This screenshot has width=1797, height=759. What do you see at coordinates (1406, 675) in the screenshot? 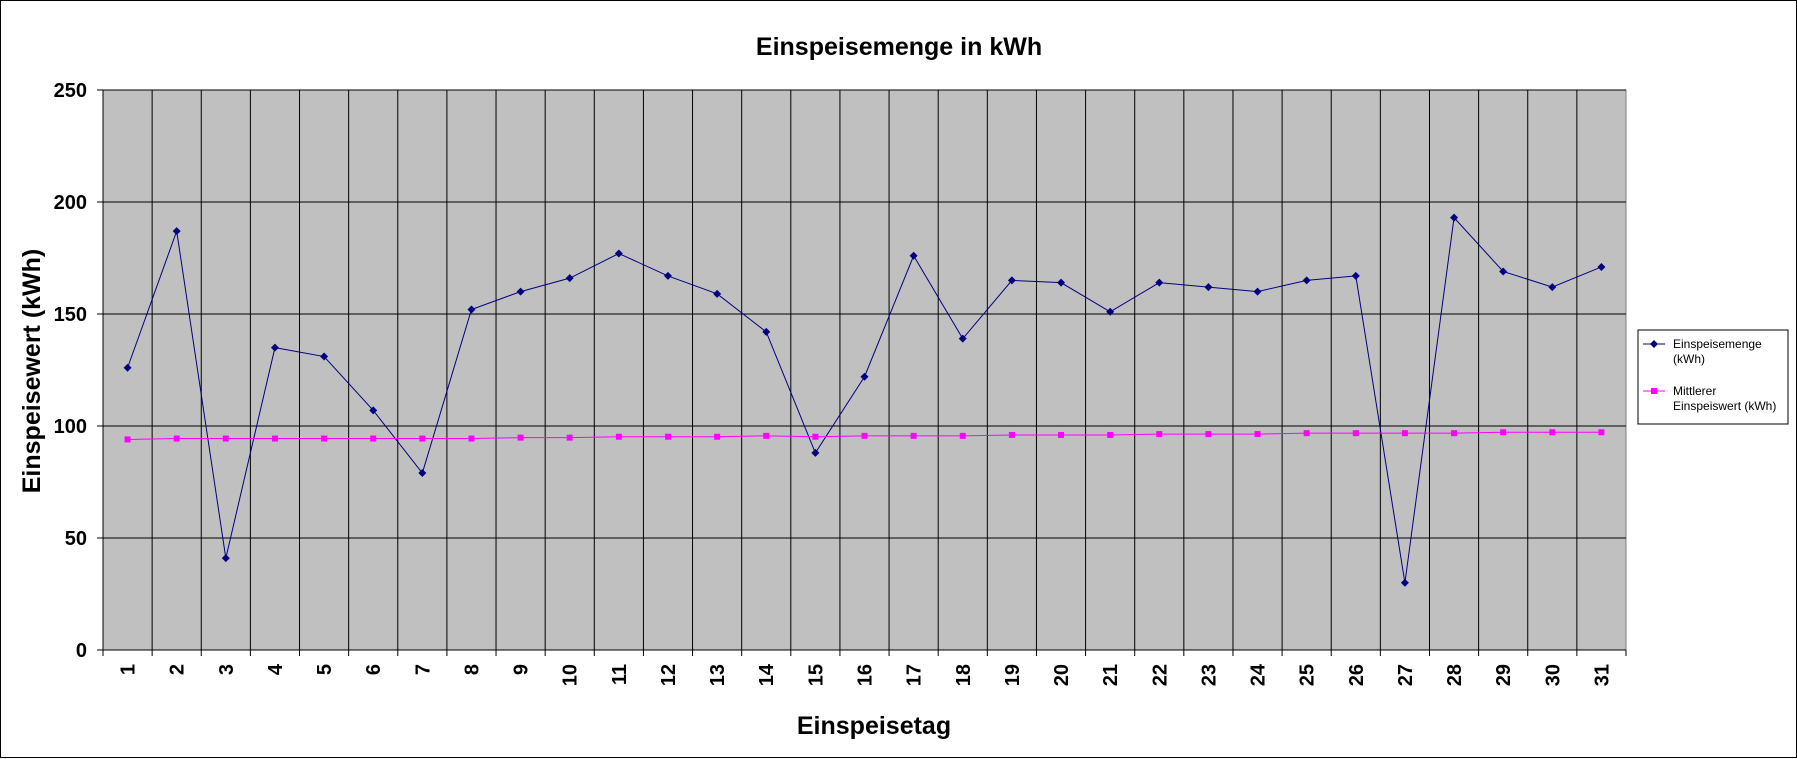
I see `x-tick-label: 27` at bounding box center [1406, 675].